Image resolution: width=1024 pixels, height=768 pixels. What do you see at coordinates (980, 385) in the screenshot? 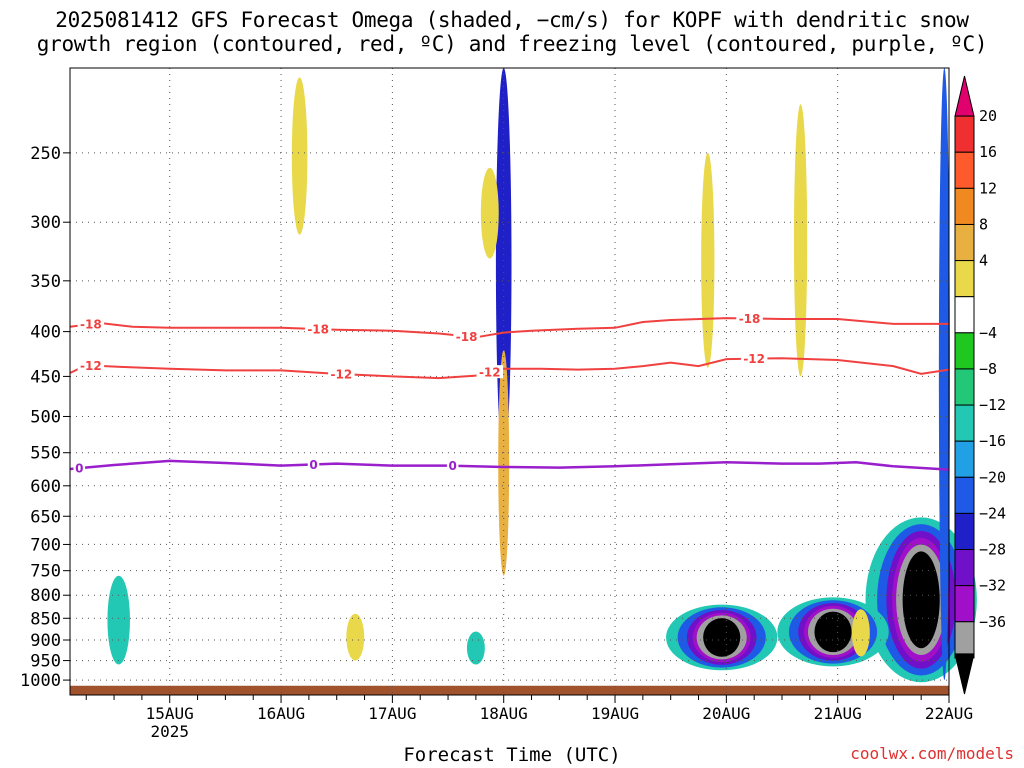
I see `colorbar: 20 16 12 8 4 −4 −8 −12 −16 −20 −24 −28 −32 −36` at bounding box center [980, 385].